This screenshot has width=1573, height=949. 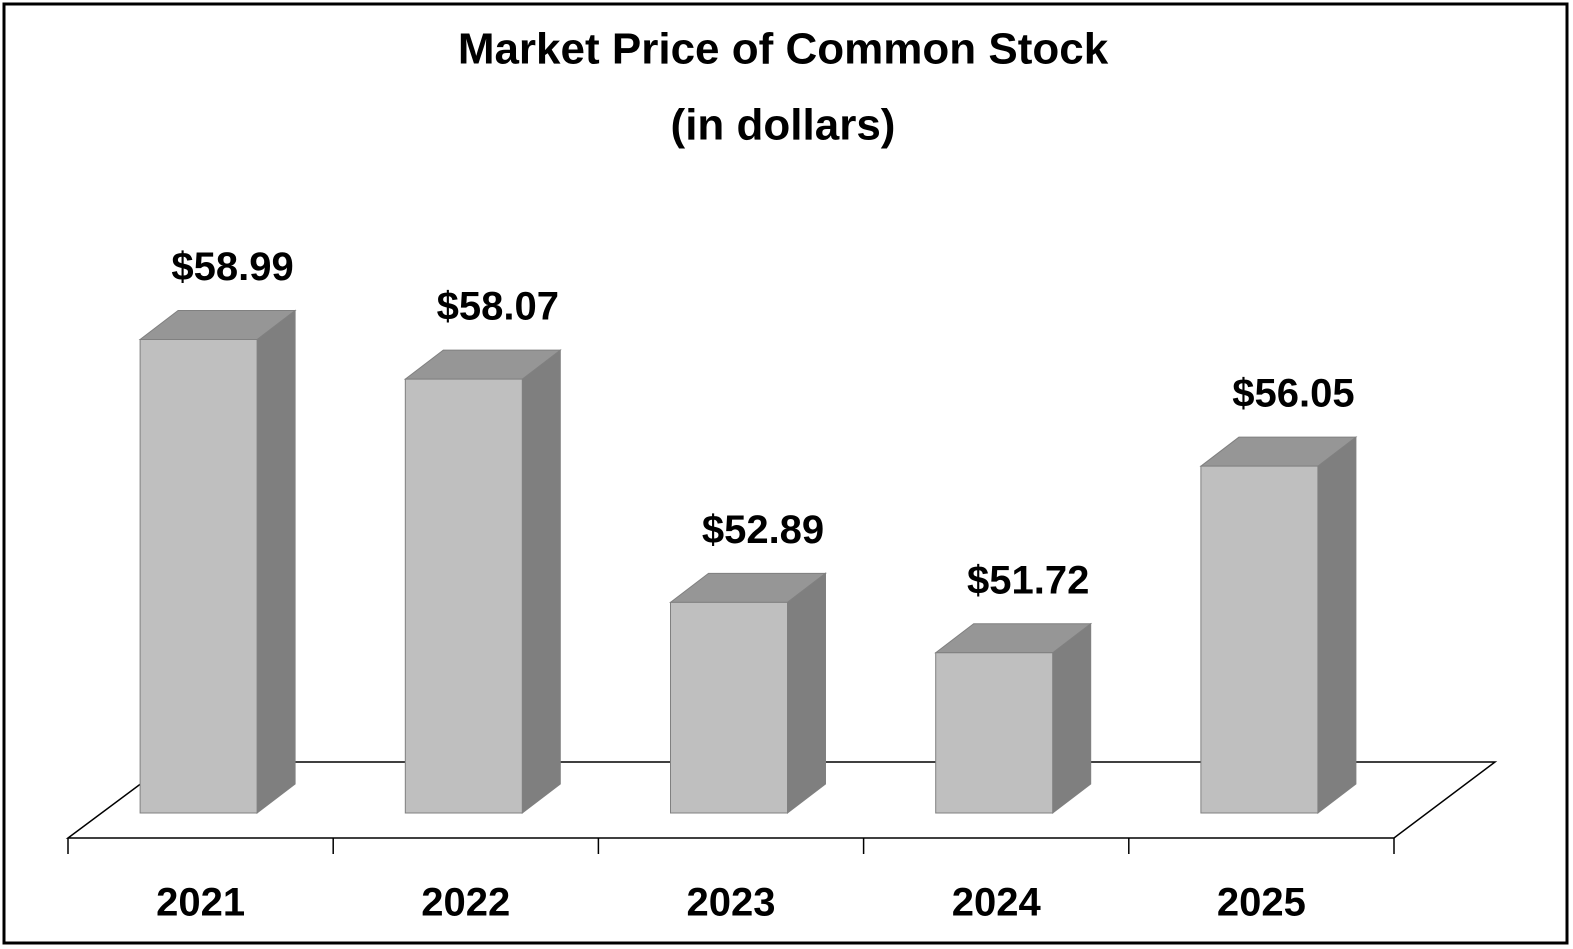 I want to click on x-tick-label: 2021, so click(x=200, y=903).